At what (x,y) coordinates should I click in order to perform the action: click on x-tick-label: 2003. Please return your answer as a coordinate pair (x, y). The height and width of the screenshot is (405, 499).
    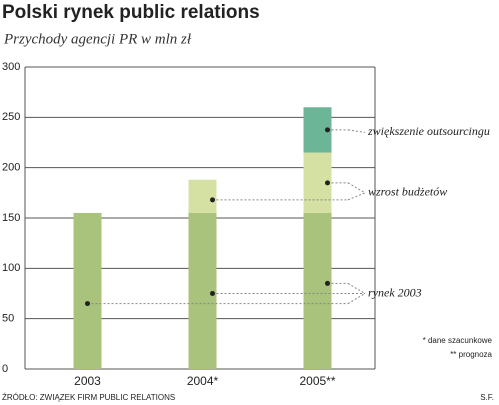
    Looking at the image, I should click on (87, 381).